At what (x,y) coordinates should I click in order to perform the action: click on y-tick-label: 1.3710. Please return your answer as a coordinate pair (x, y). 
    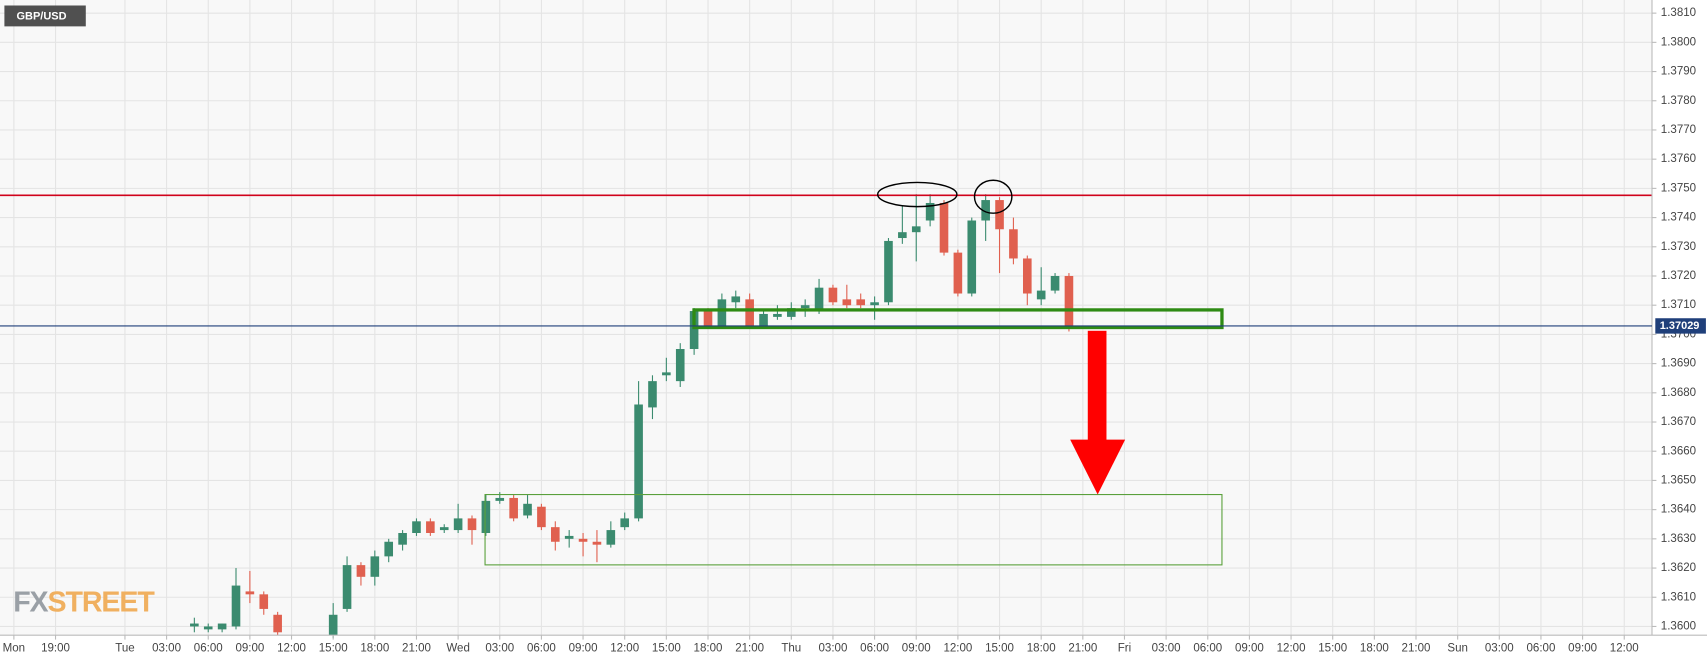
    Looking at the image, I should click on (1678, 305).